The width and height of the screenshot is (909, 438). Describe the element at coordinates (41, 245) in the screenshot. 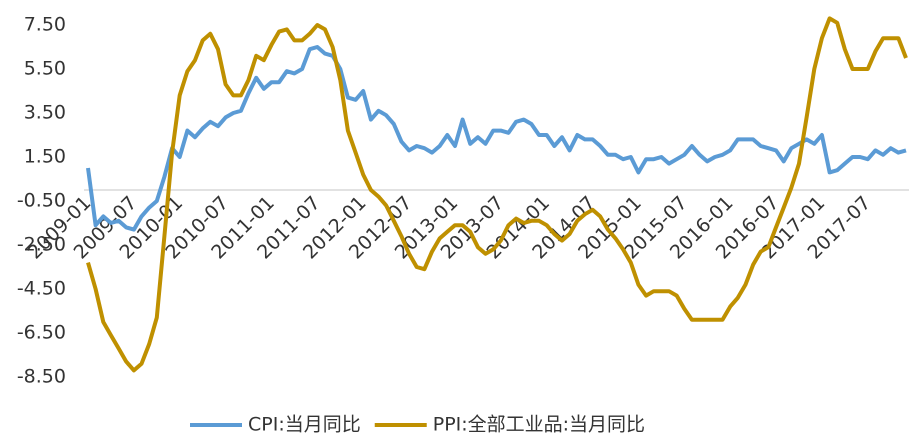

I see `y-tick-label: -2.50` at that location.